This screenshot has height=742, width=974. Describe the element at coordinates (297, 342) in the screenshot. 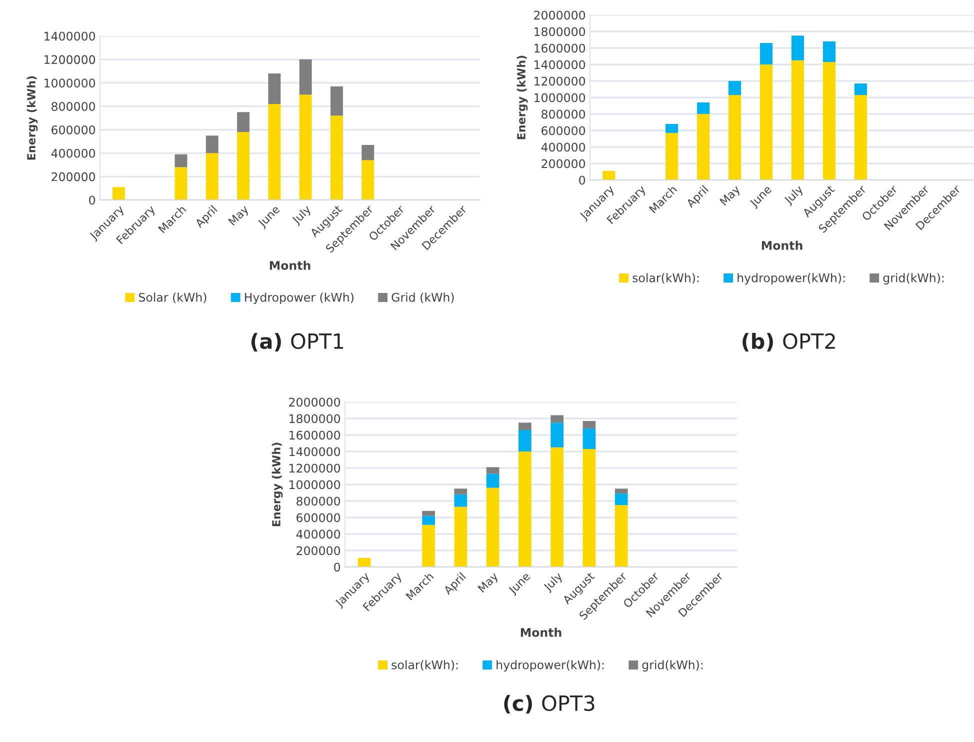

I see `text: (a) OPT1` at that location.